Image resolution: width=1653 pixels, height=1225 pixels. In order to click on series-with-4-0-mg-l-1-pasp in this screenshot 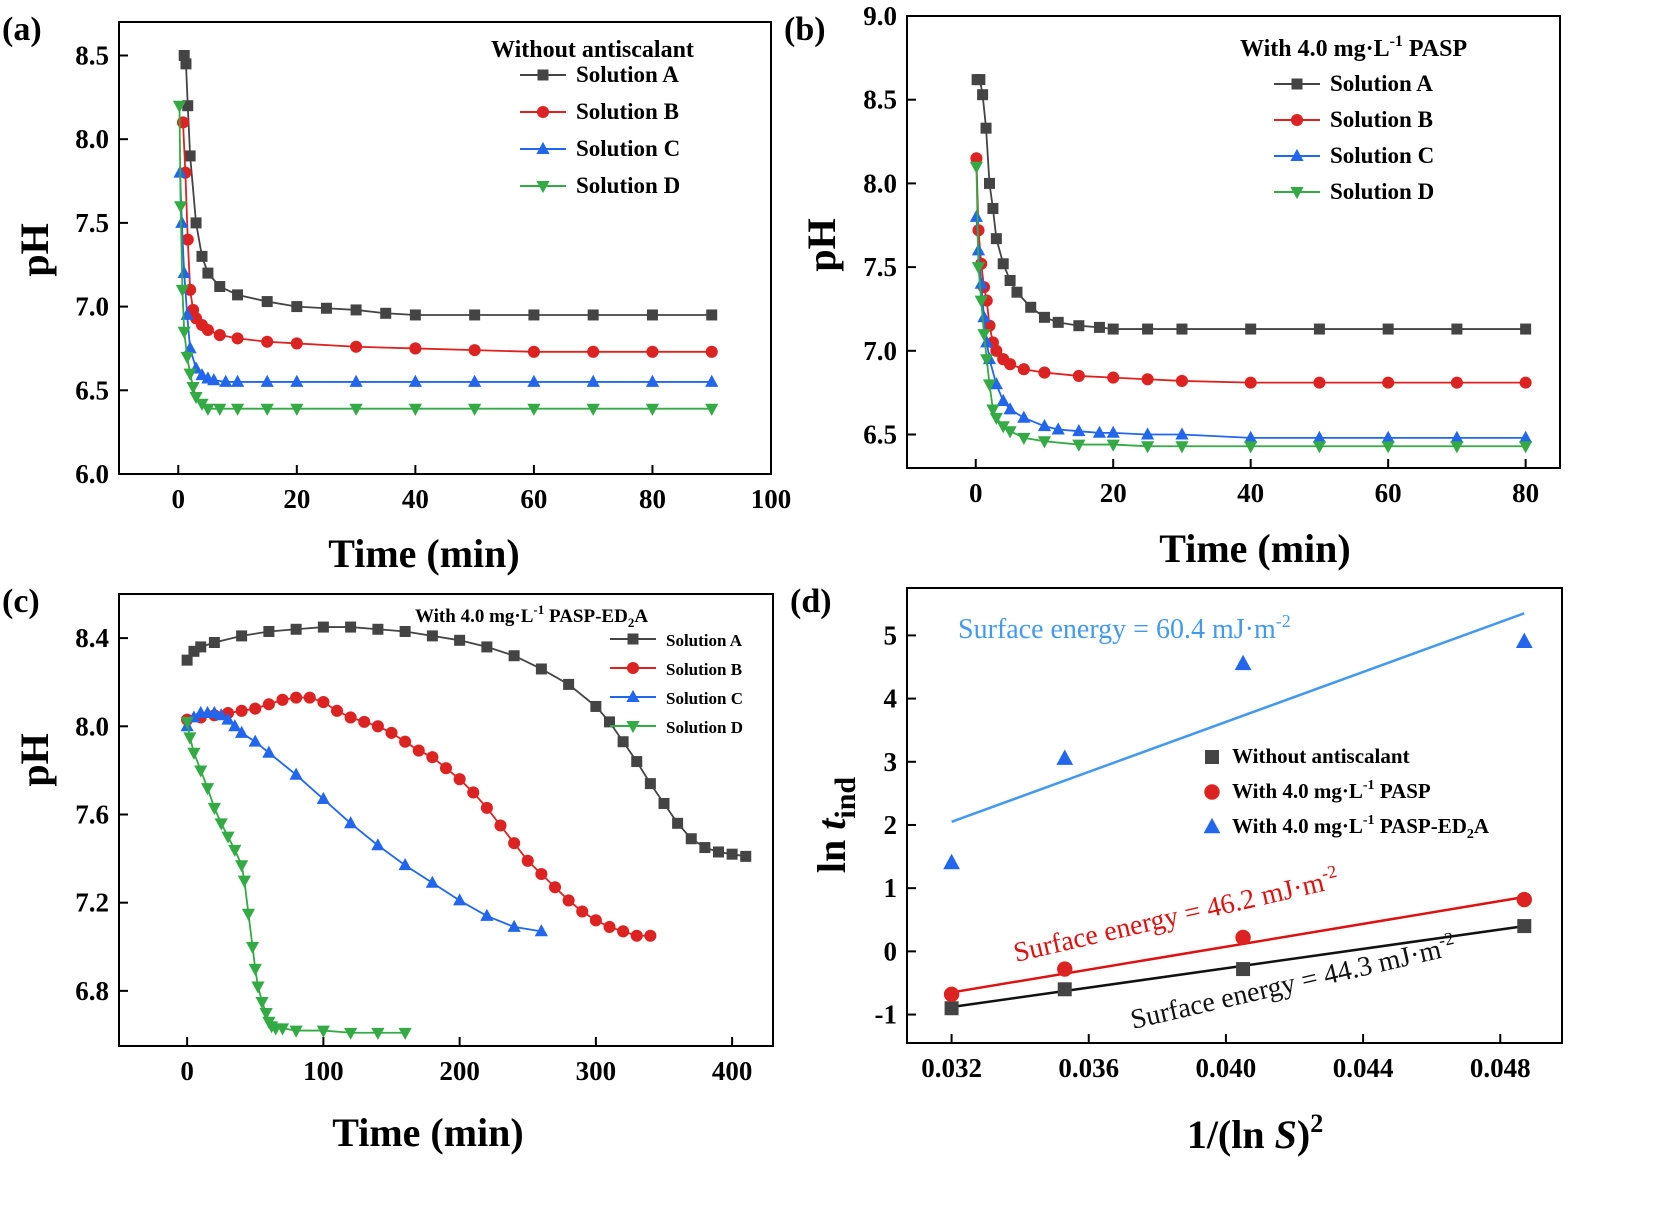, I will do `click(1237, 947)`.